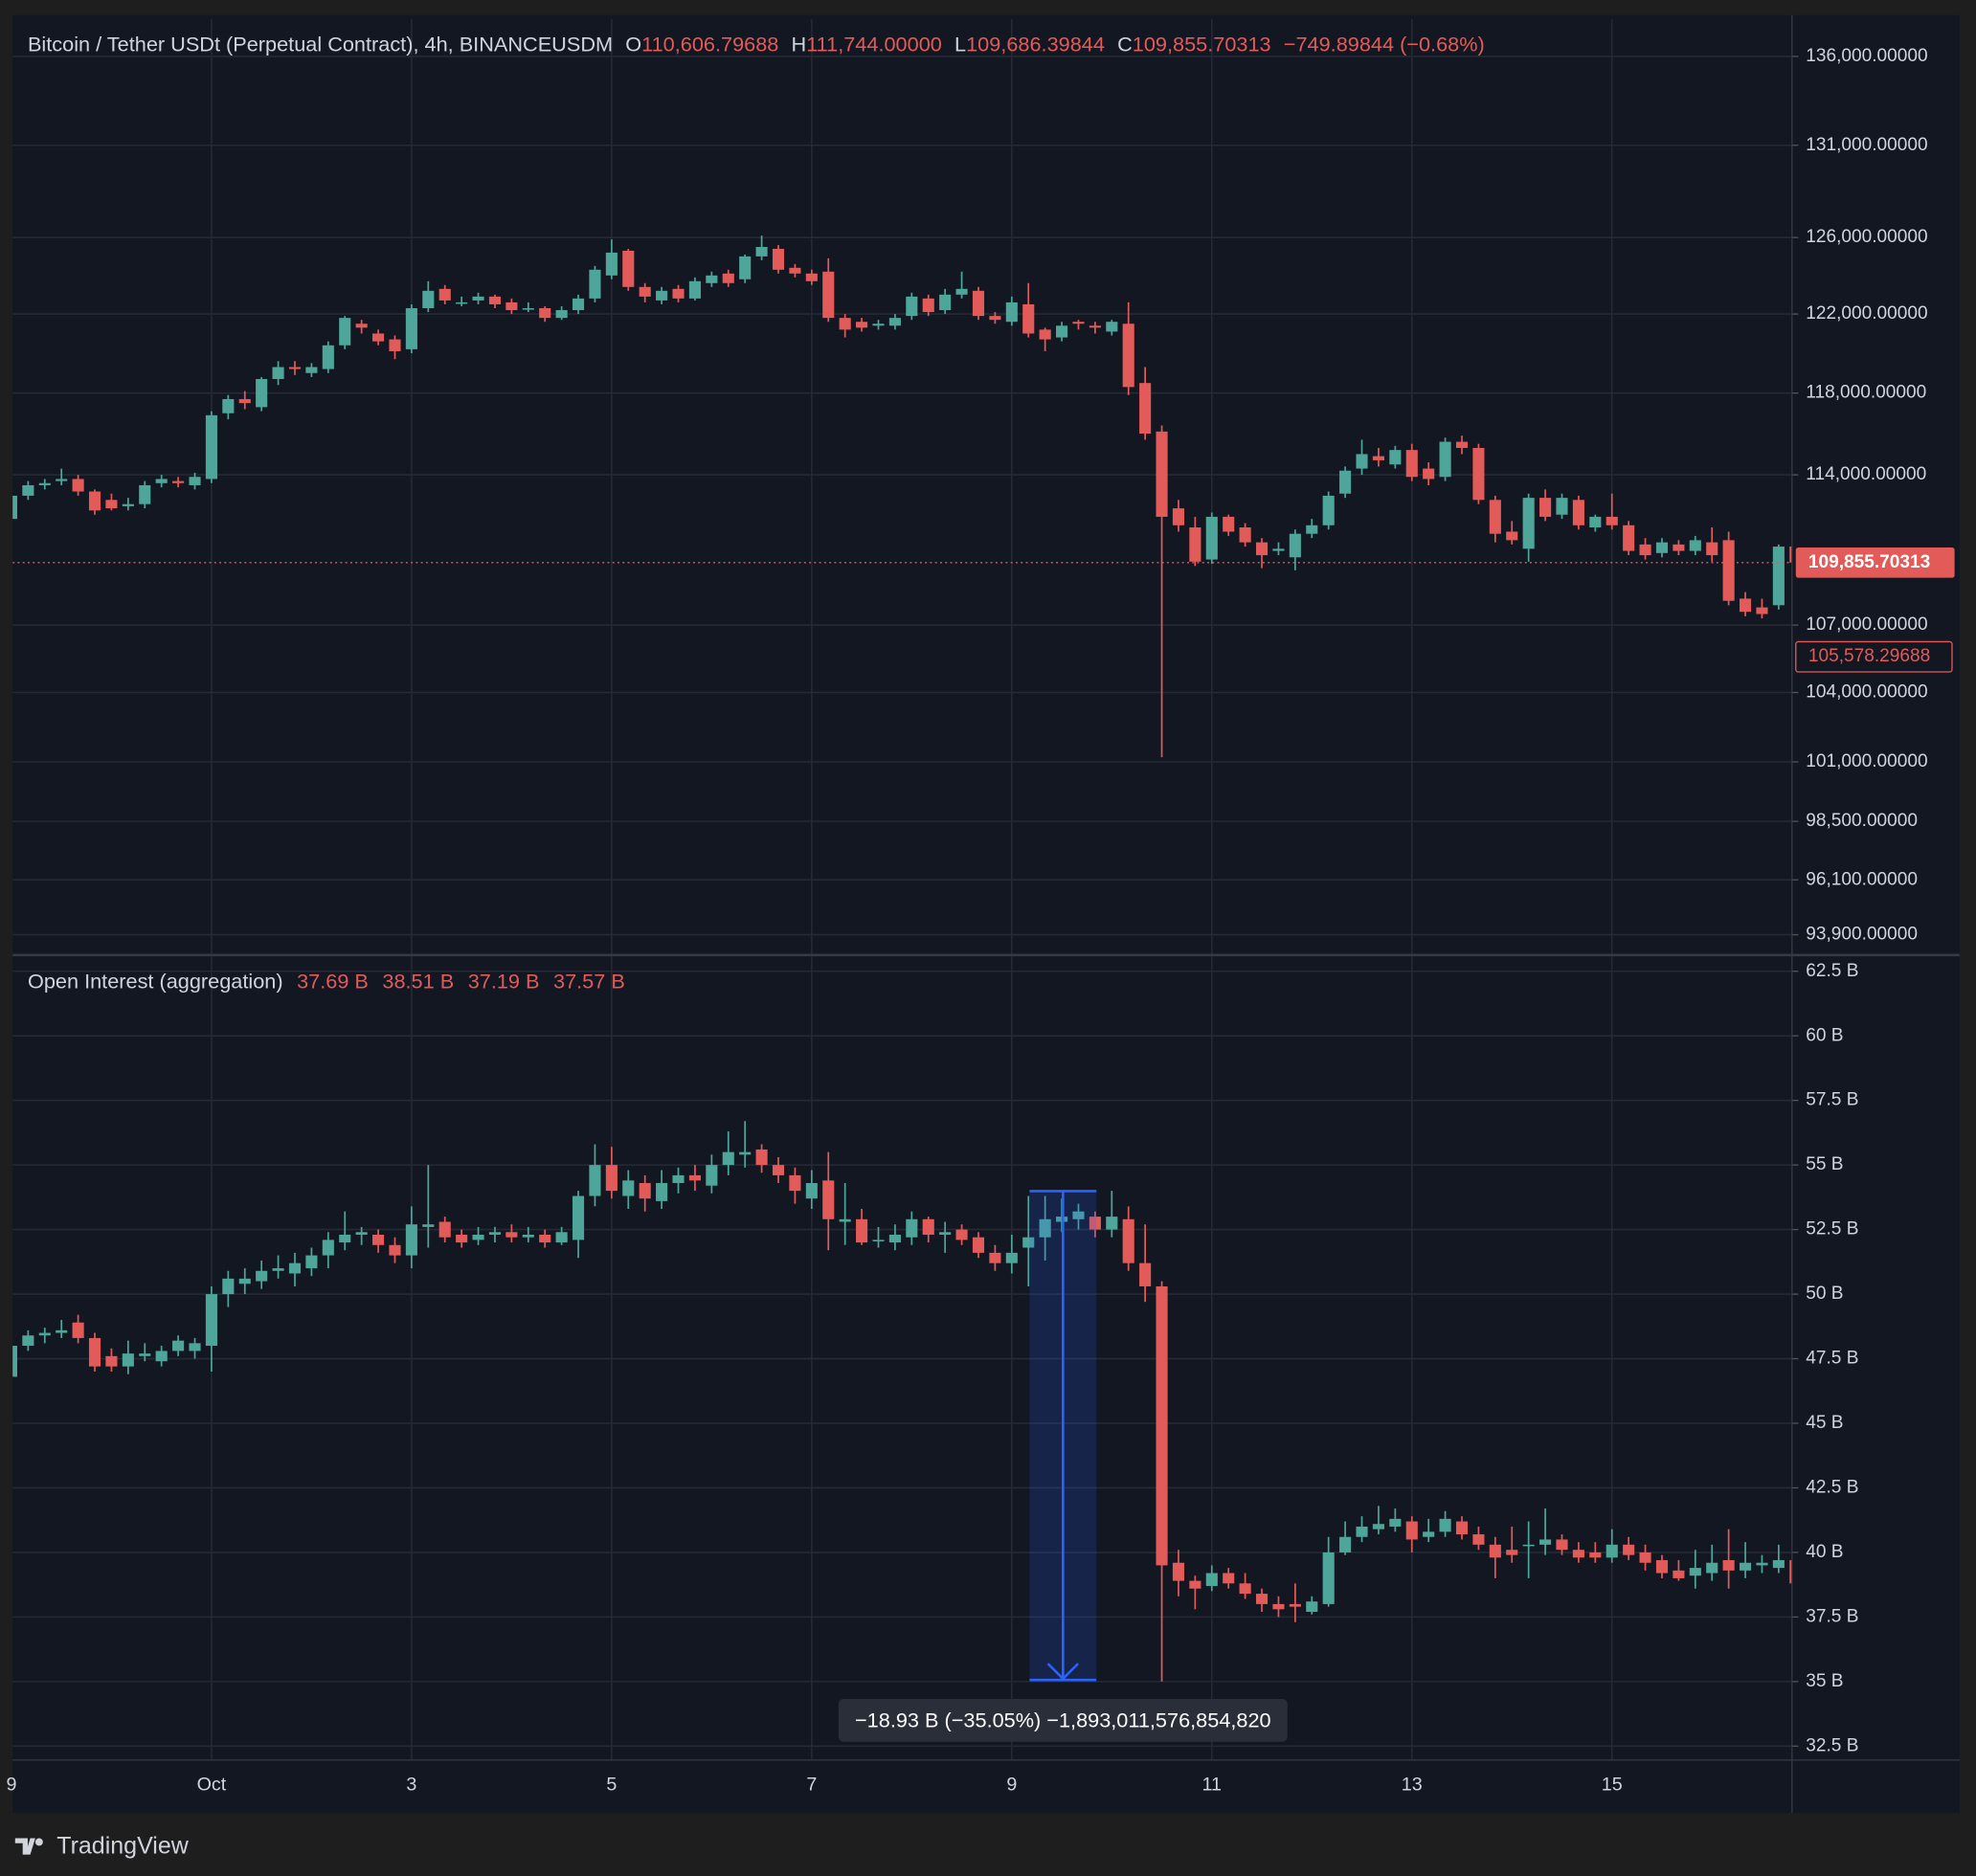  Describe the element at coordinates (1412, 1784) in the screenshot. I see `x-tick-label: 13` at that location.